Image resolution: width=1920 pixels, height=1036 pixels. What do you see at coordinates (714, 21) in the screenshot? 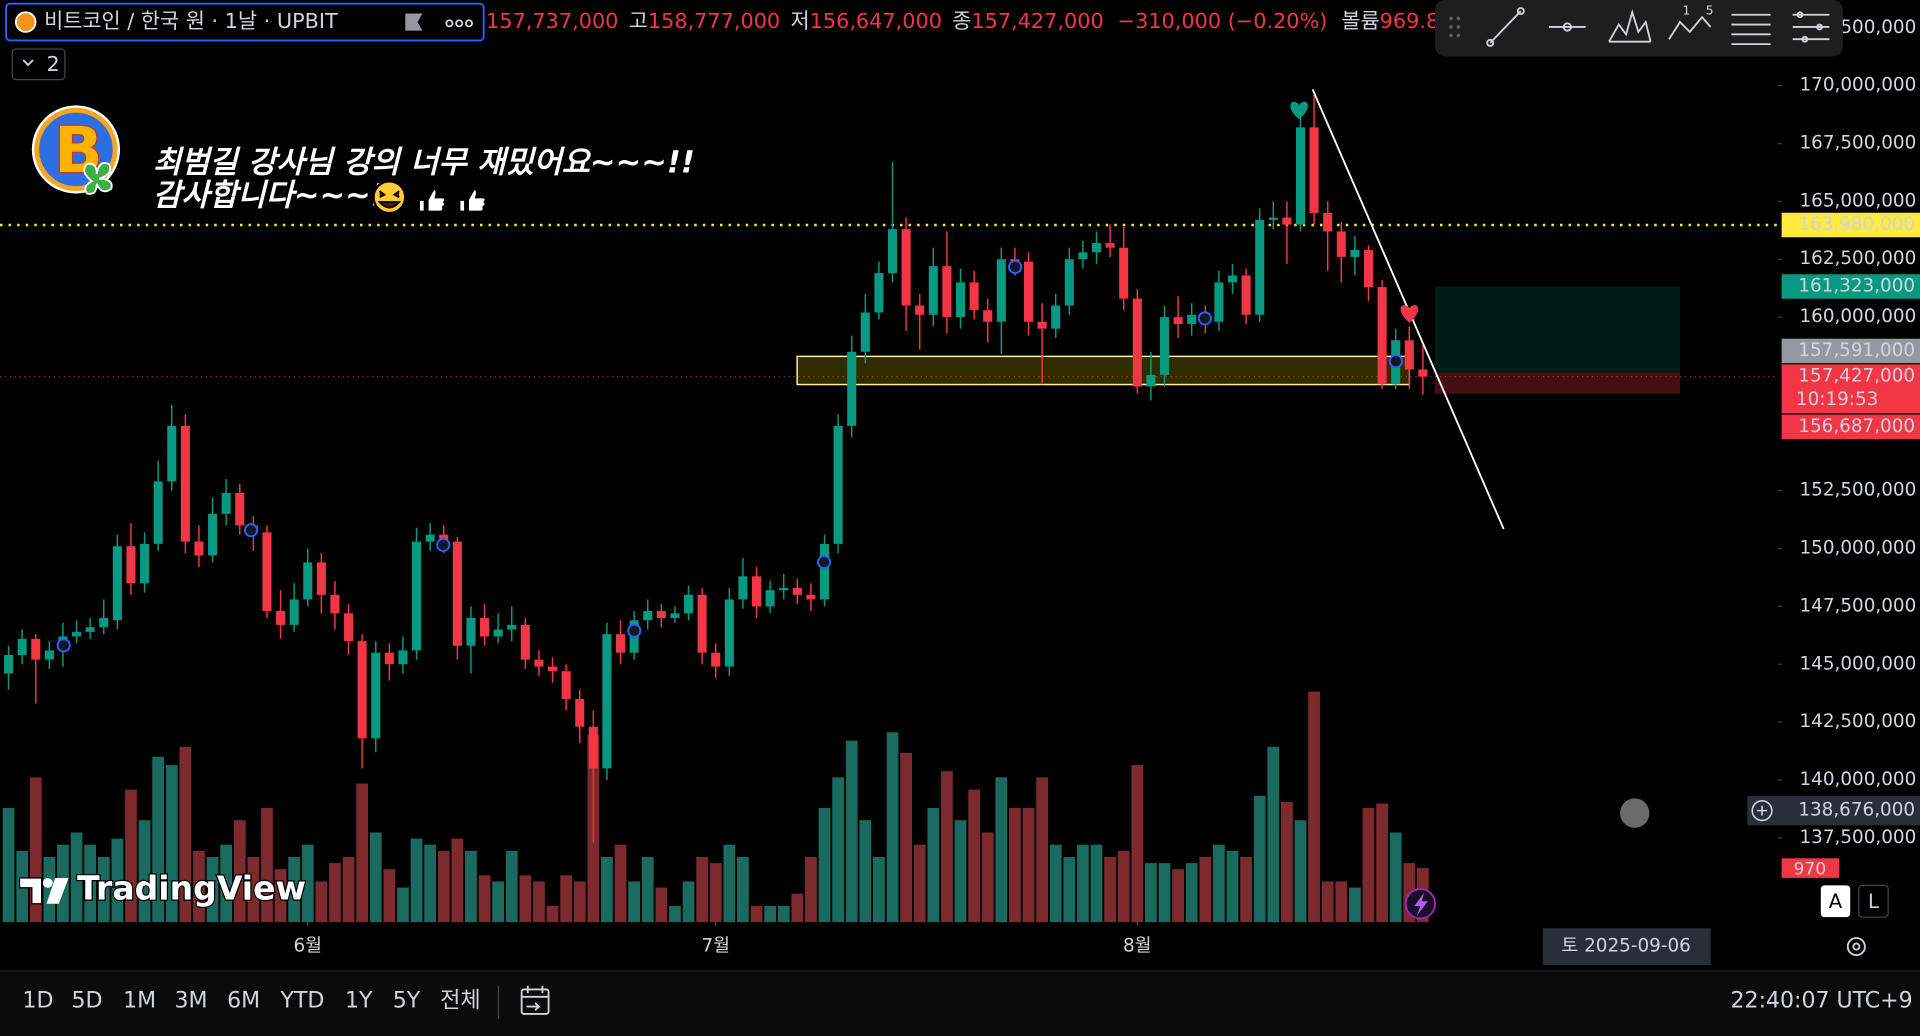
I see `legend-high: 158,777,000` at bounding box center [714, 21].